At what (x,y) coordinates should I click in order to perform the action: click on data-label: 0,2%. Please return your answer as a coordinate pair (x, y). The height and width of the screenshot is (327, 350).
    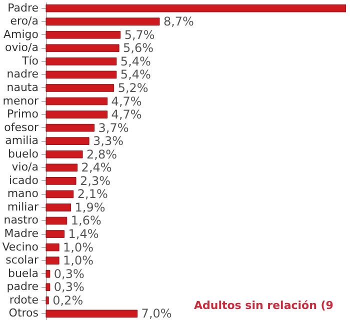
    Looking at the image, I should click on (68, 300).